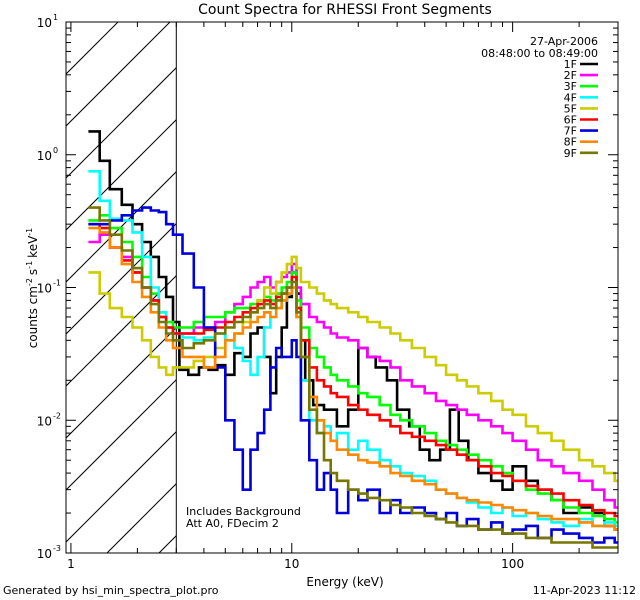  Describe the element at coordinates (345, 10) in the screenshot. I see `chart-title: Count Spectra for RHESSI Front Segments` at that location.